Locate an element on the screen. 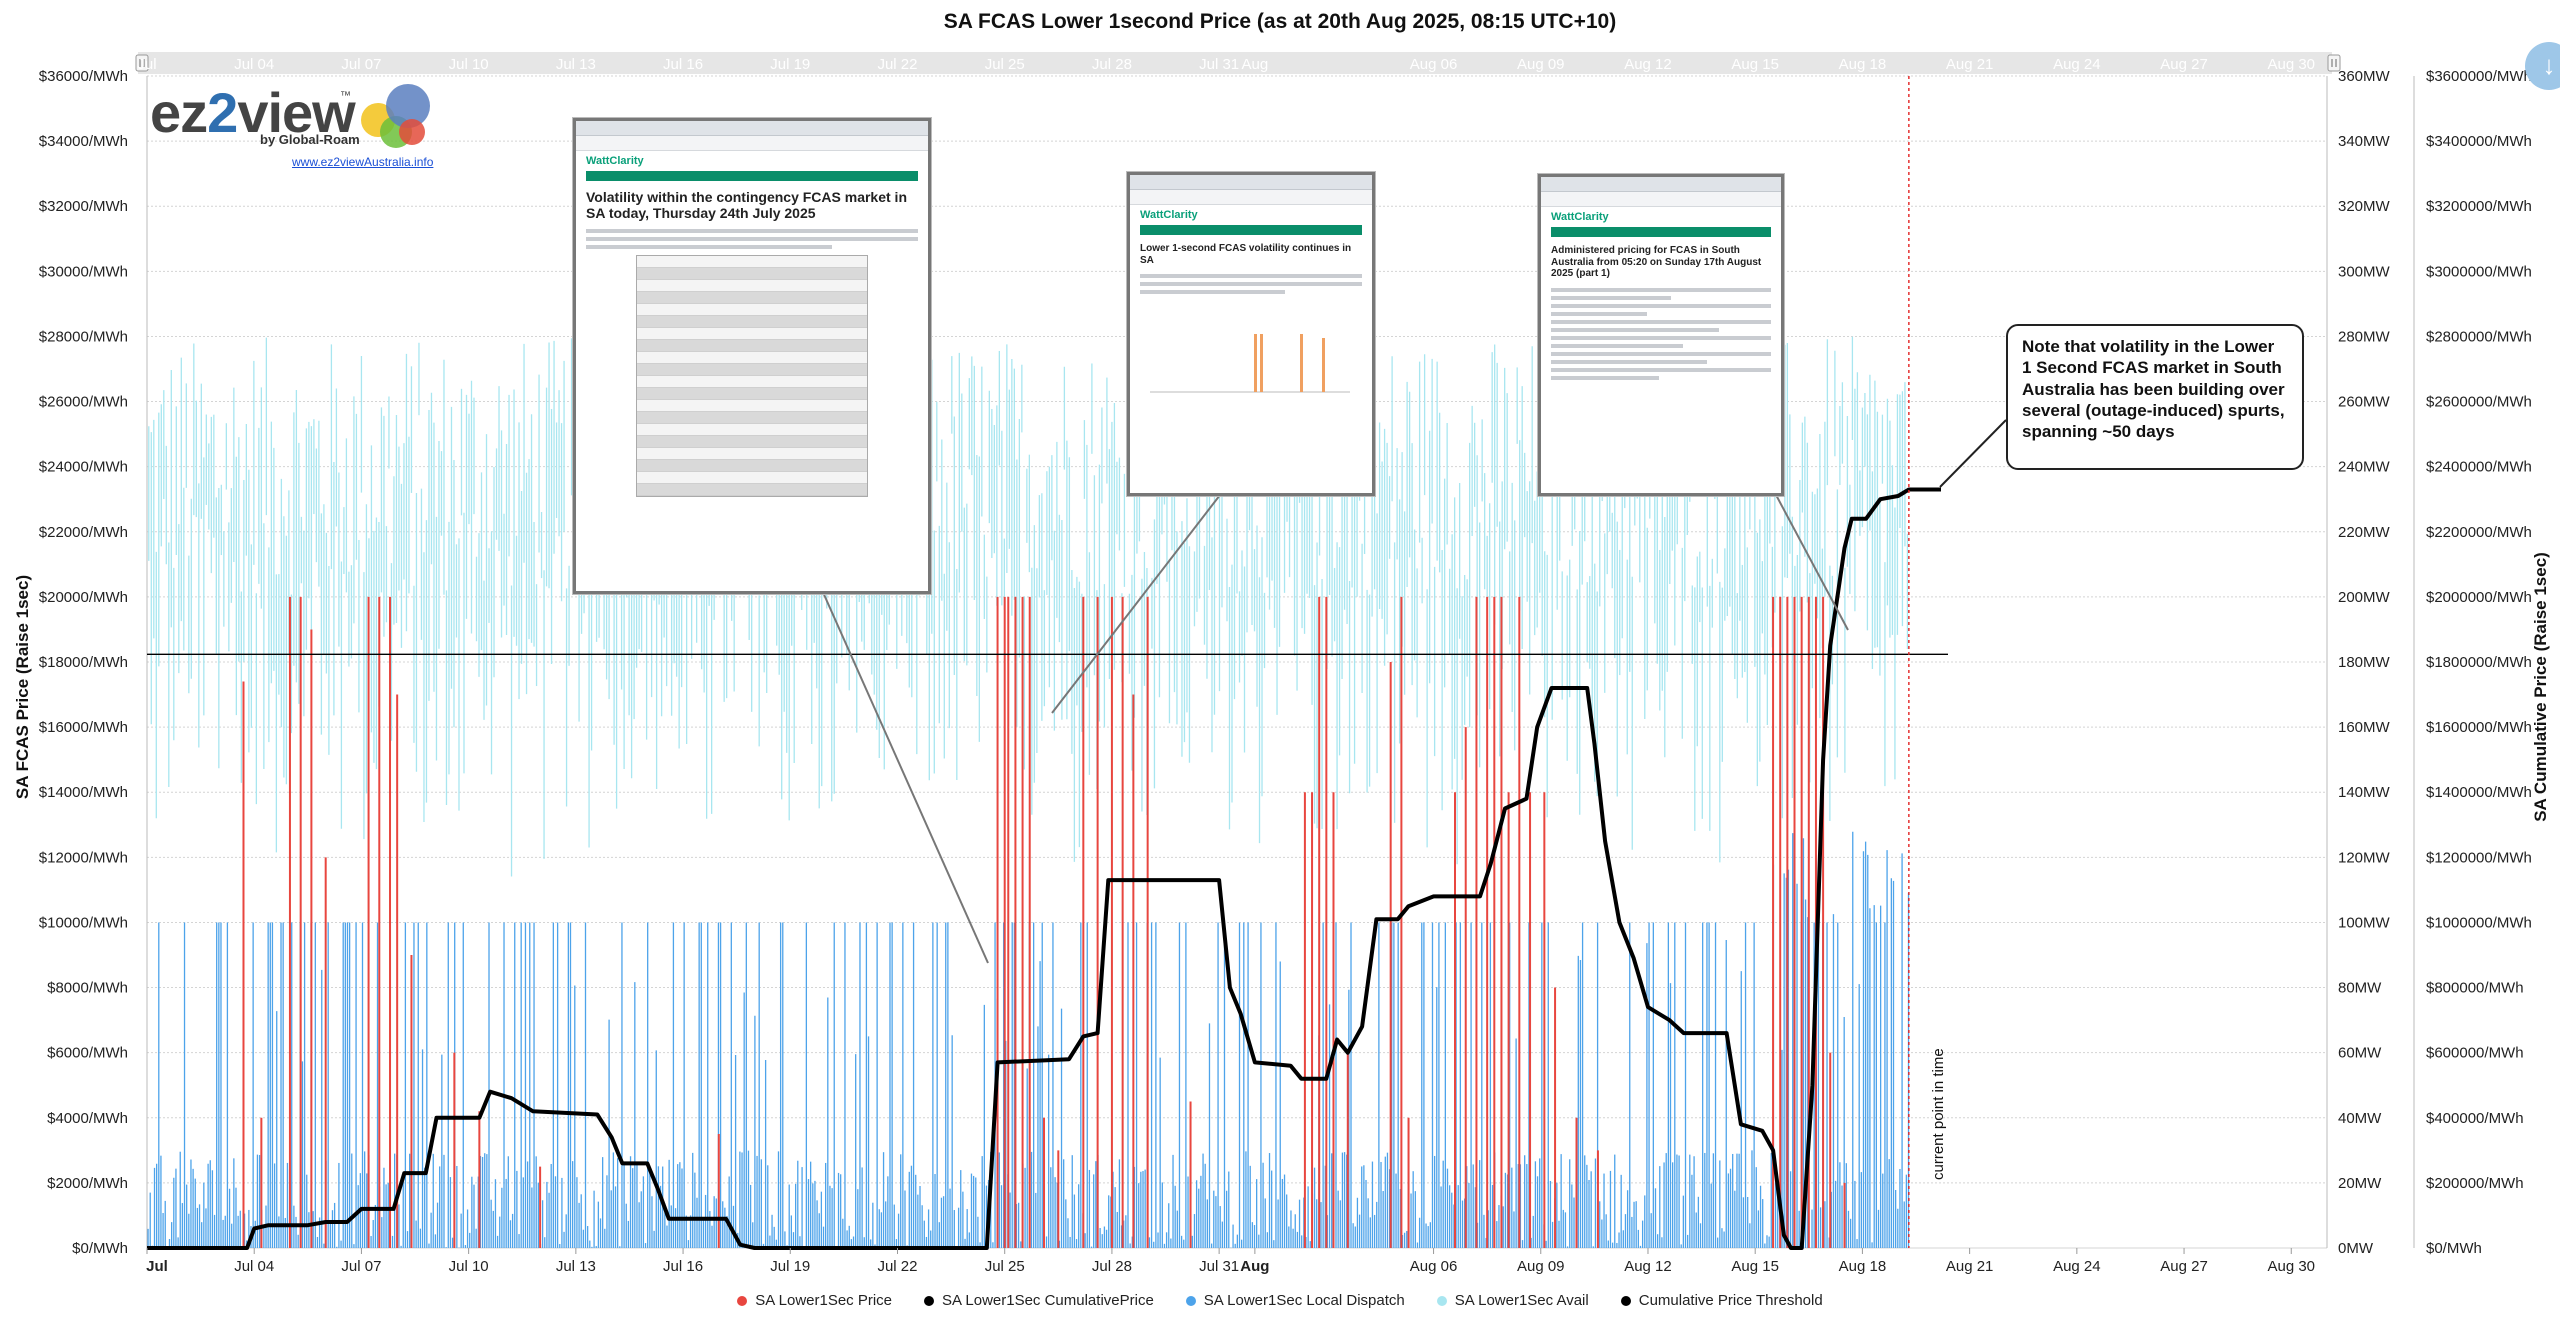  x-tick-label: Aug 09 is located at coordinates (1541, 1266).